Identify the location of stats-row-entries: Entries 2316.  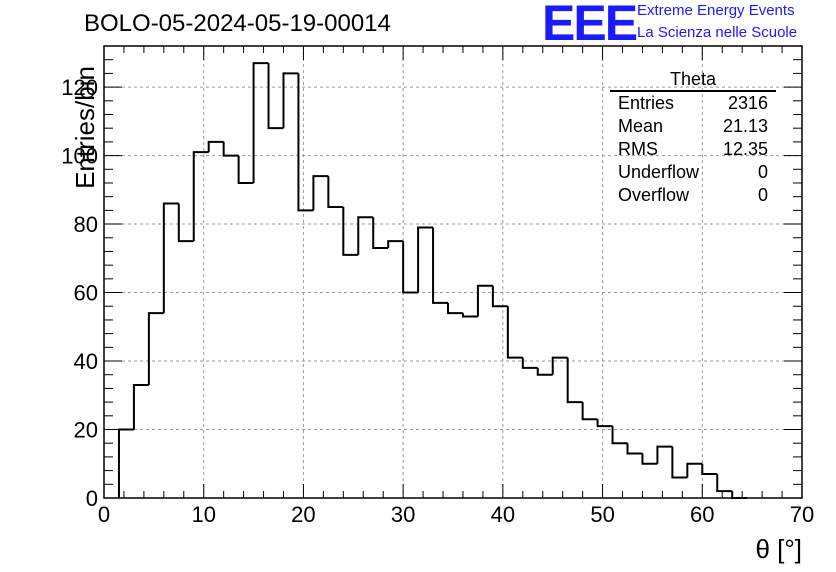
(693, 103).